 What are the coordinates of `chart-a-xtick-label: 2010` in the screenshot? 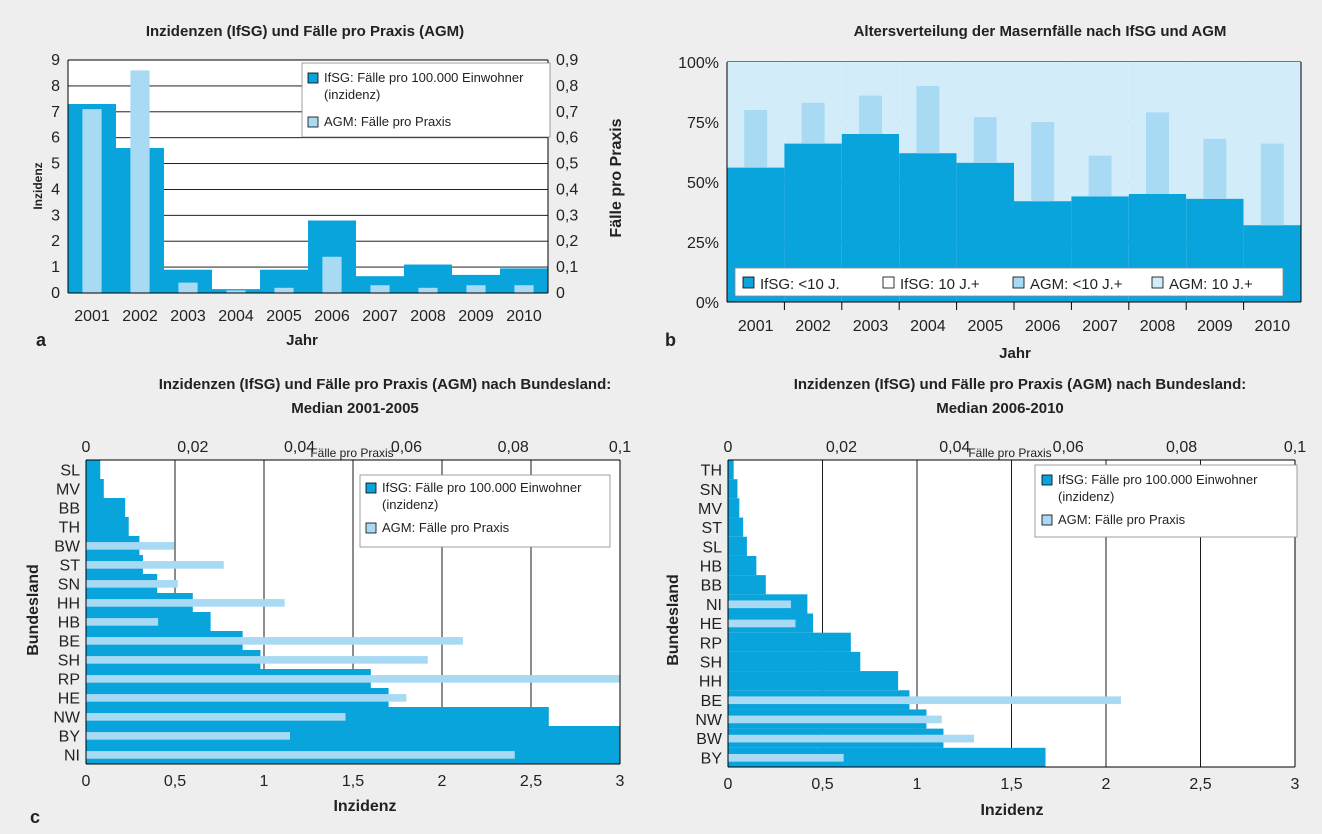 It's located at (524, 316).